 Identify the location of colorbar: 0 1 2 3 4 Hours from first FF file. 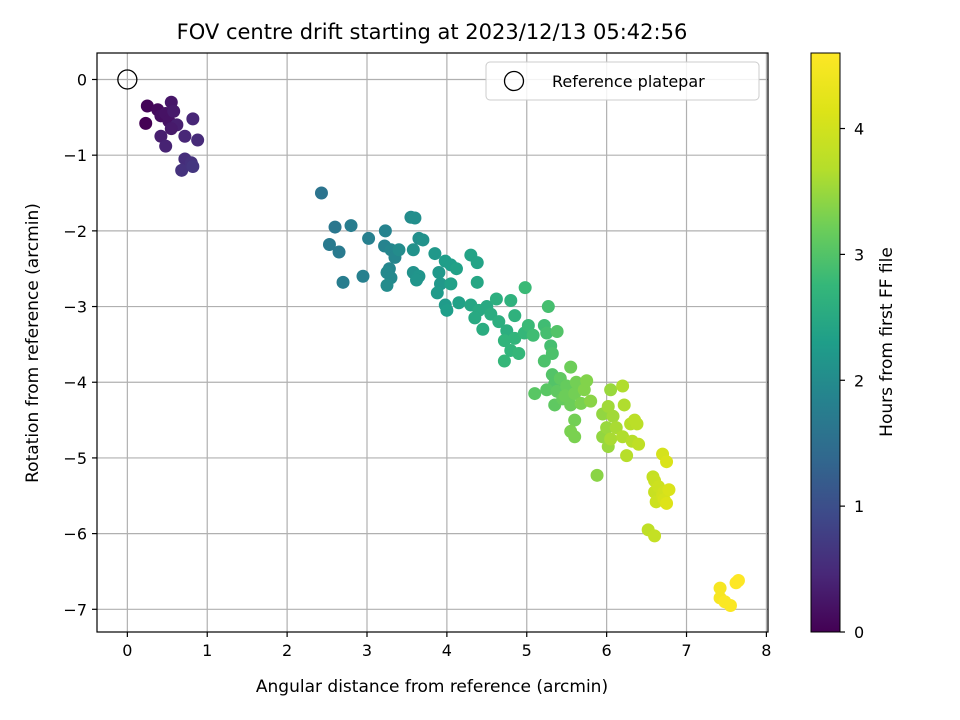
(853, 347).